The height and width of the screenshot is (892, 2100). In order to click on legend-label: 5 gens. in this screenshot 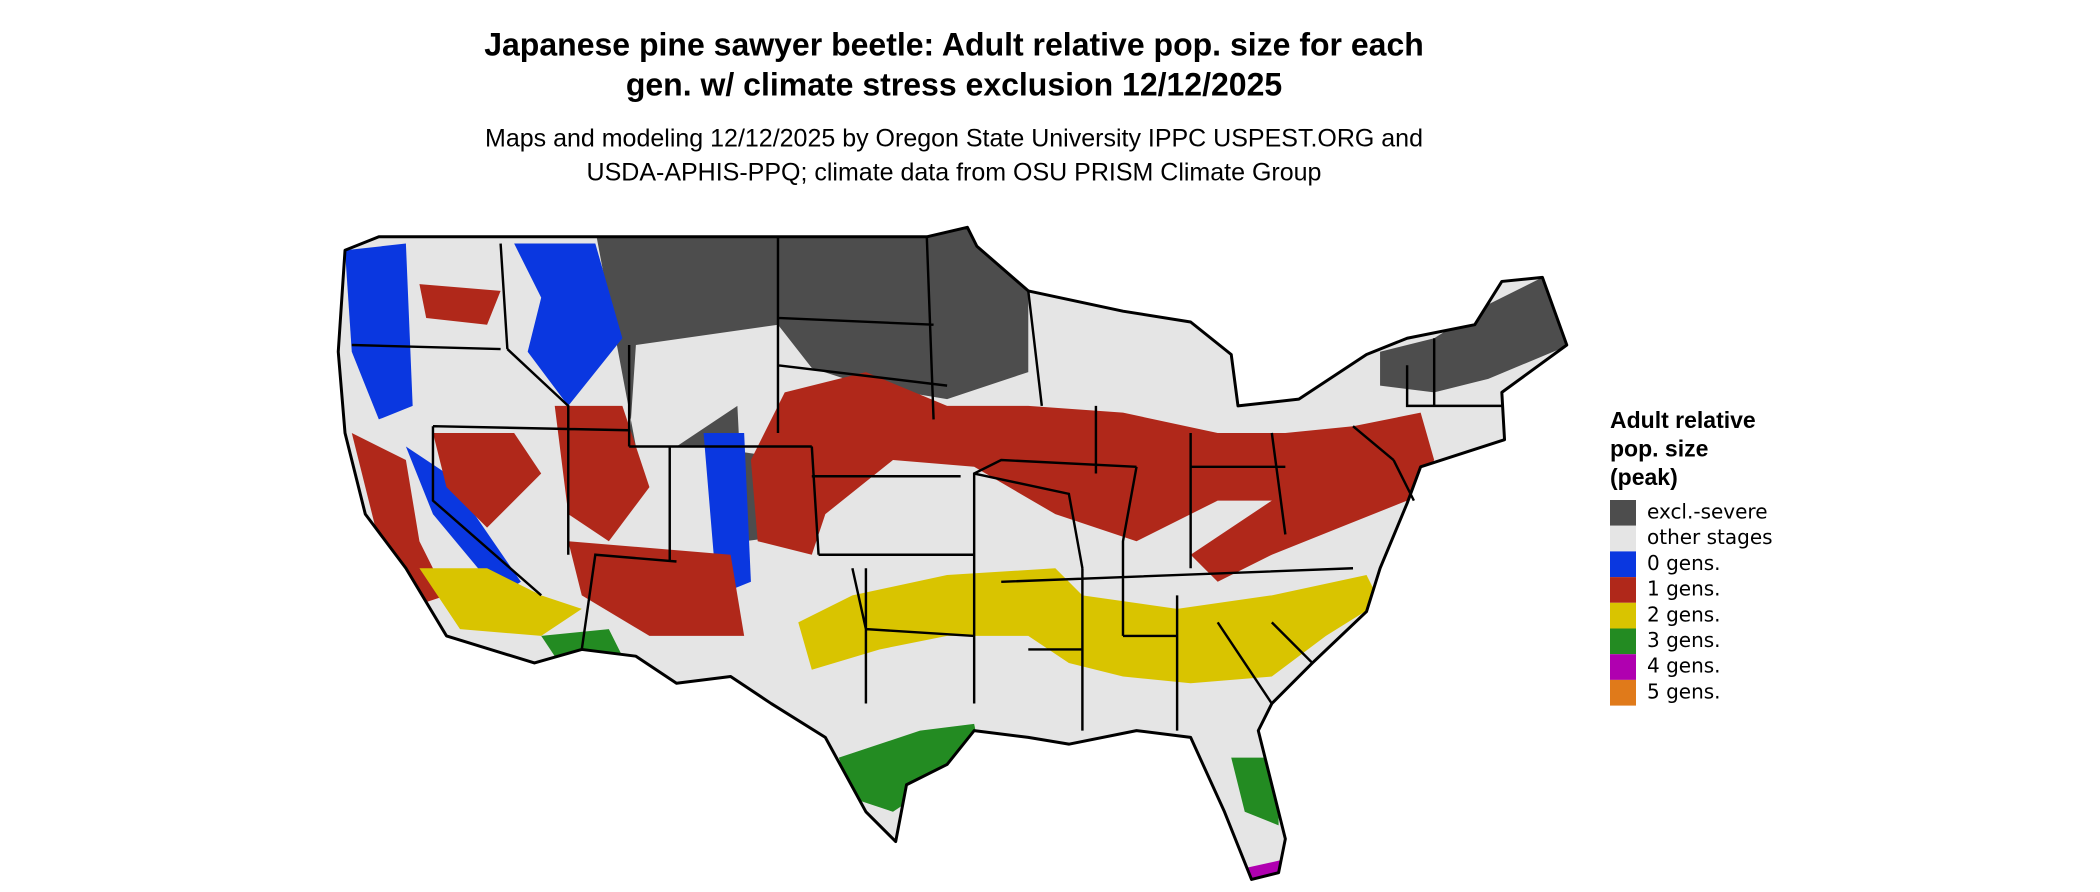, I will do `click(1684, 691)`.